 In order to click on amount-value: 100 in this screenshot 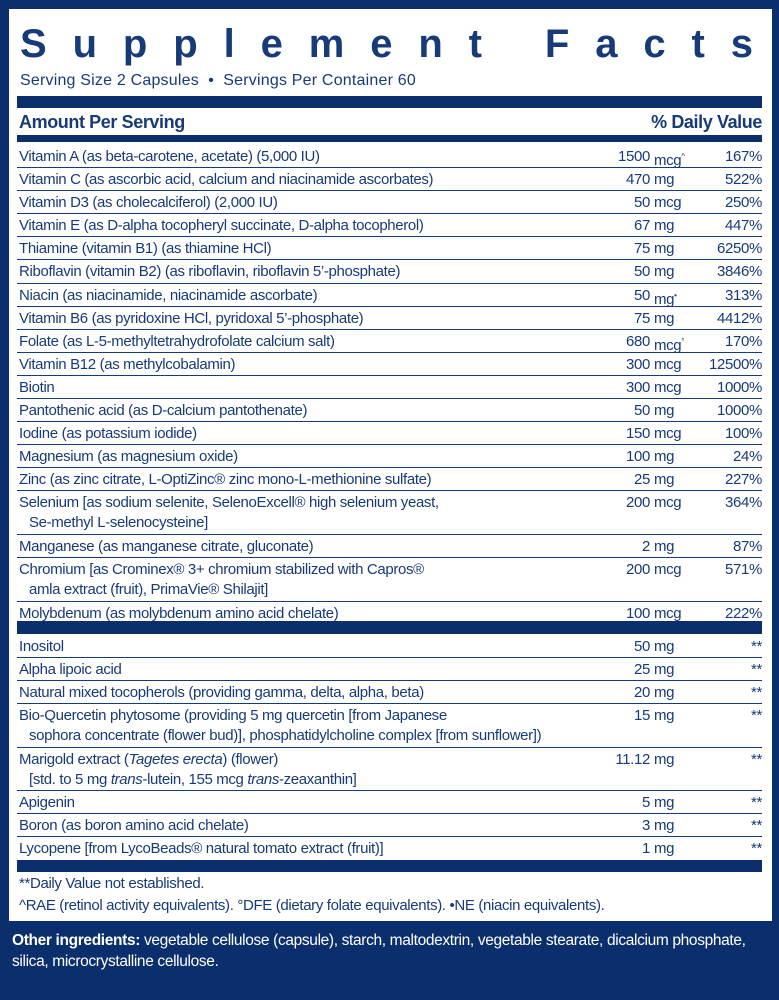, I will do `click(638, 613)`.